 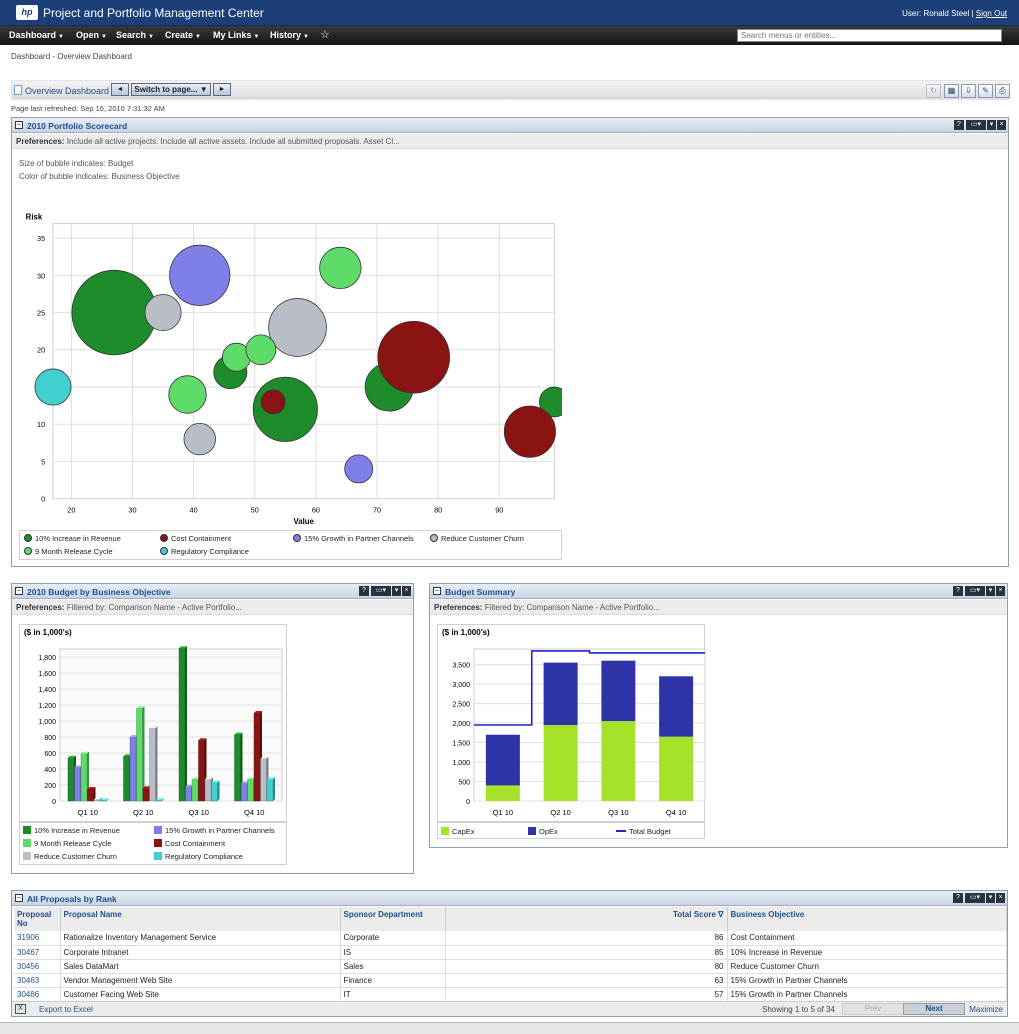 What do you see at coordinates (99, 592) in the screenshot?
I see `portlet-title: 2010 Budget by Business Objective` at bounding box center [99, 592].